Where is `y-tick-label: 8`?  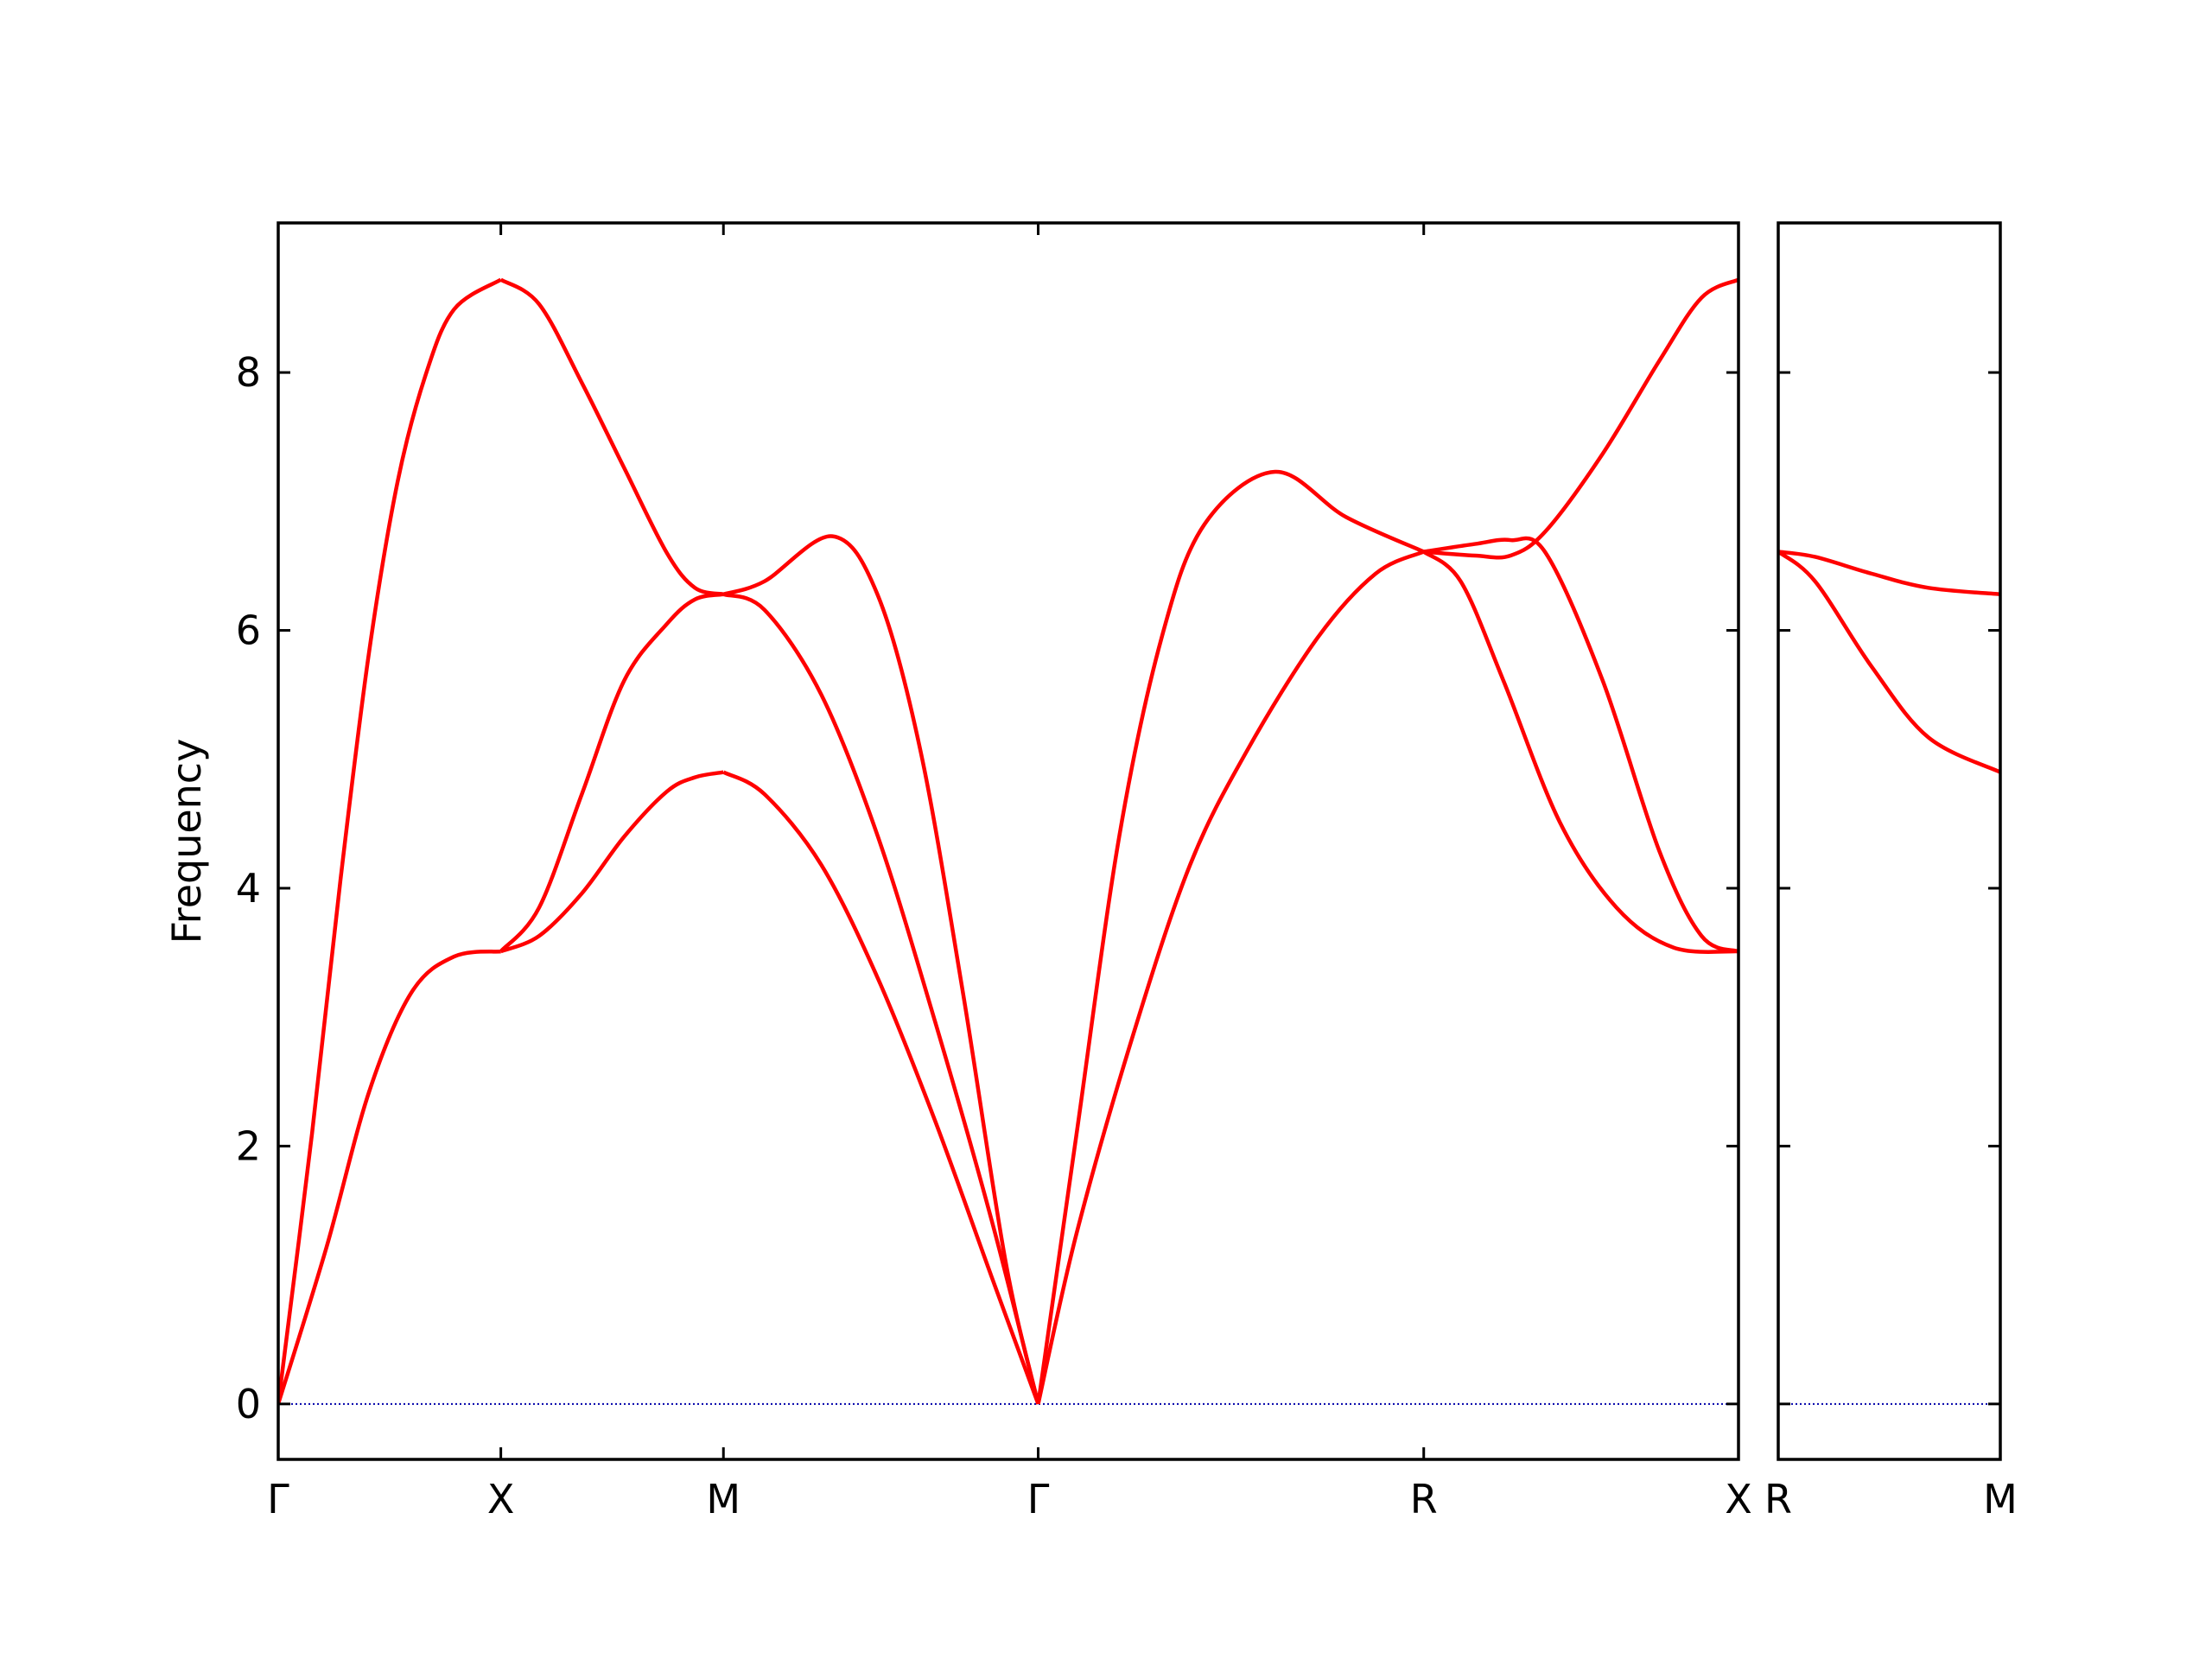 y-tick-label: 8 is located at coordinates (248, 372).